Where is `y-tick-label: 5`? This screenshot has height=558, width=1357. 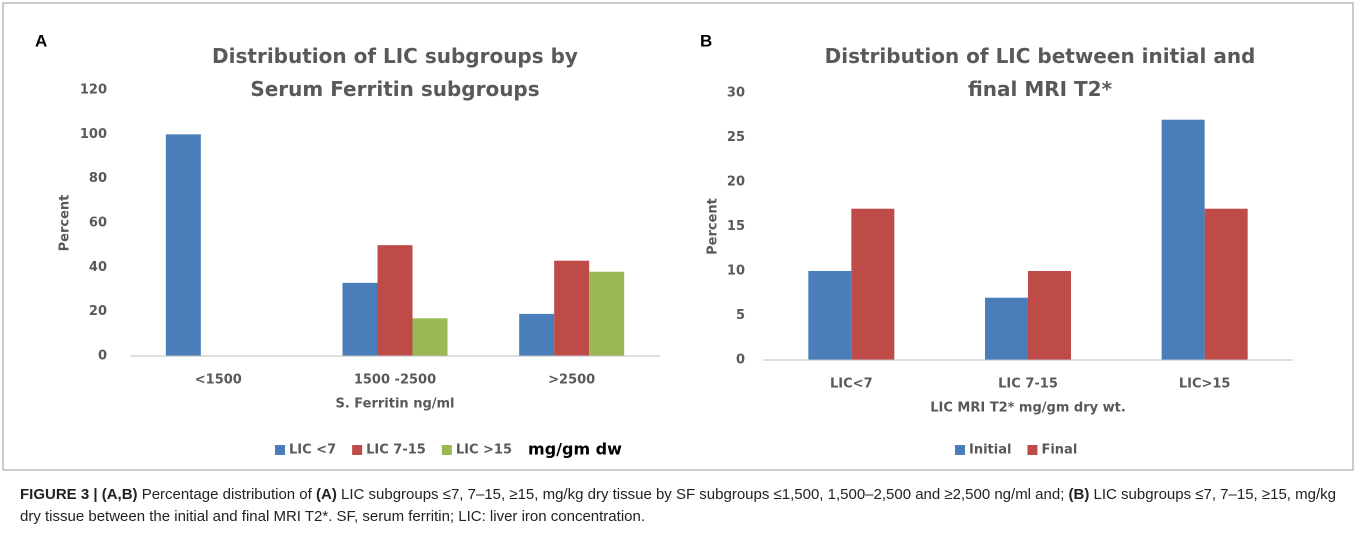
y-tick-label: 5 is located at coordinates (740, 315).